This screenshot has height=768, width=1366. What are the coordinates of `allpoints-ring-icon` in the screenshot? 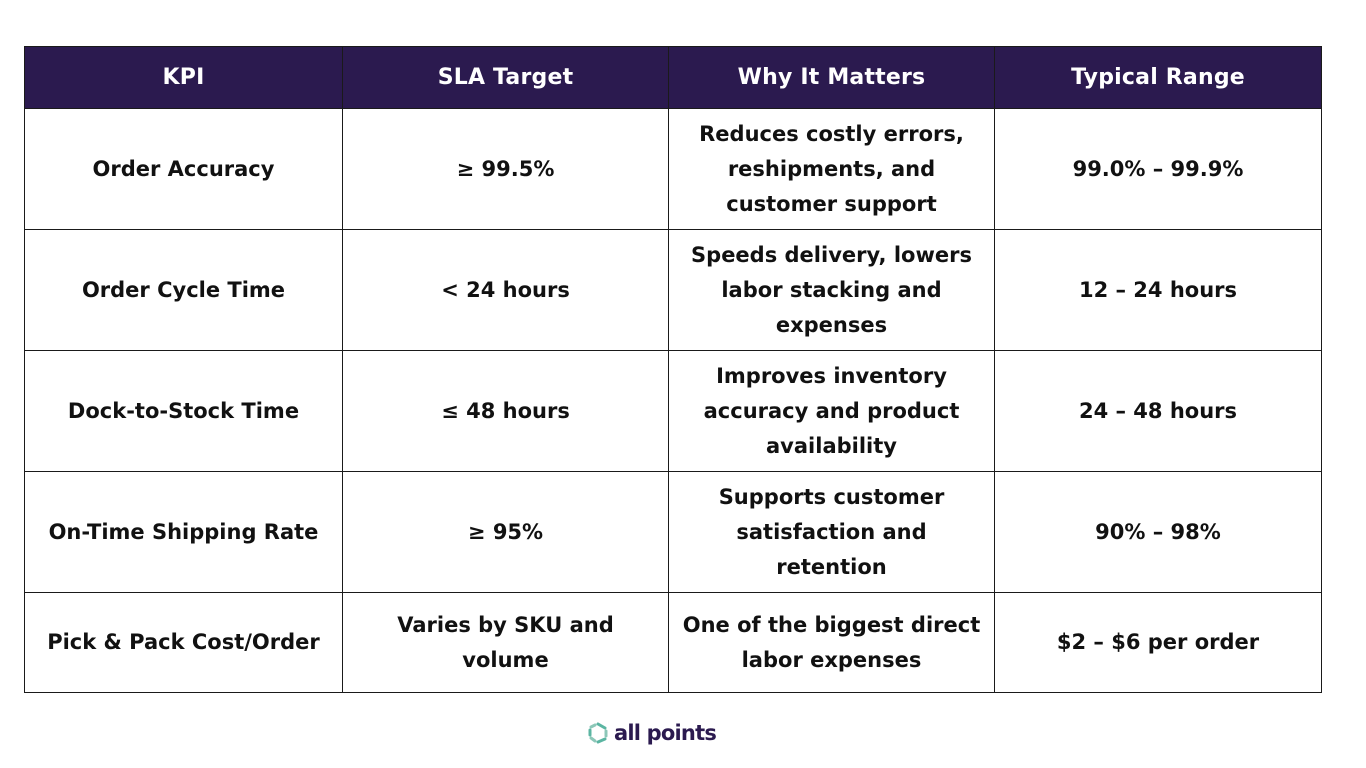 It's located at (598, 733).